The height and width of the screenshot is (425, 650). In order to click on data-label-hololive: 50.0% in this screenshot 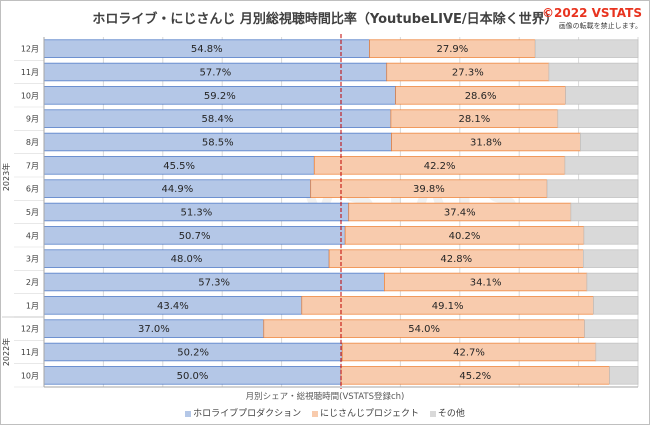, I will do `click(193, 376)`.